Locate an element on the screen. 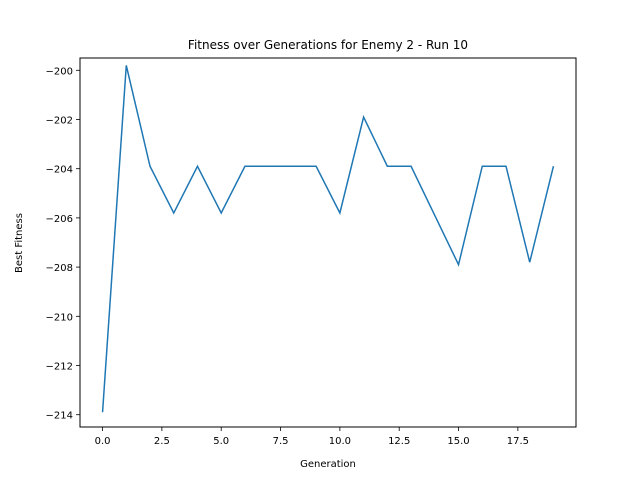 The image size is (640, 480). x-axis-ticks: 0.0 2.5 5.0 7.5 10.0 12.5 15.0 17.5 is located at coordinates (312, 437).